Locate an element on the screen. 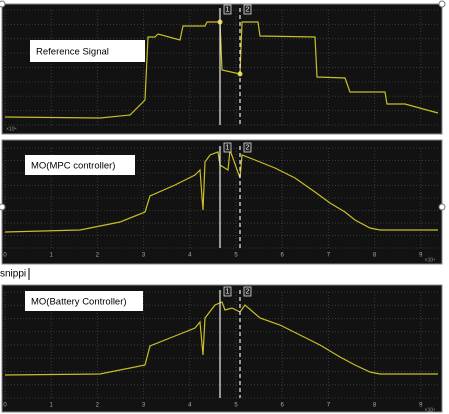  snippet-text: snippi is located at coordinates (13, 274).